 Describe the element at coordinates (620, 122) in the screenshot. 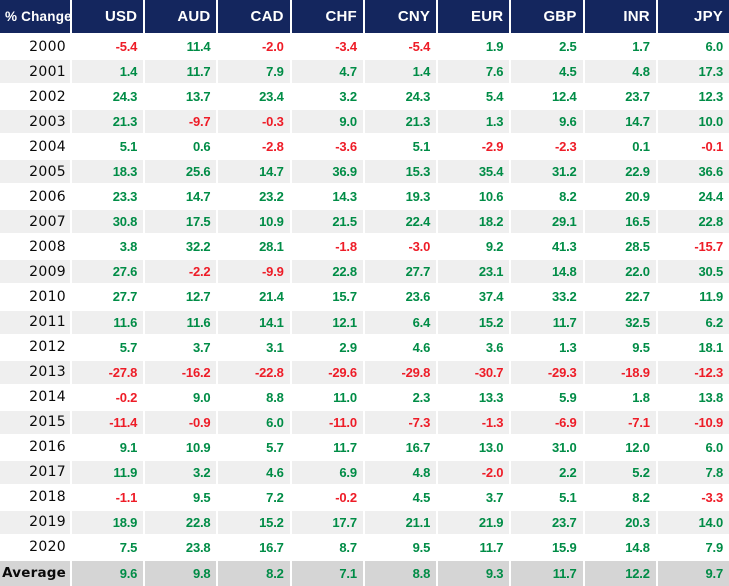

I see `cell-2003-inr: 14.7` at that location.